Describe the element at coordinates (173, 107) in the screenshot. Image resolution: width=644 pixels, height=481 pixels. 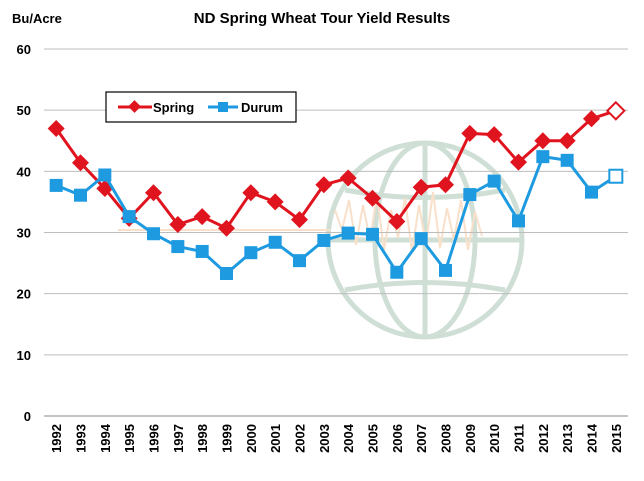
I see `legend-label-spring: Spring` at that location.